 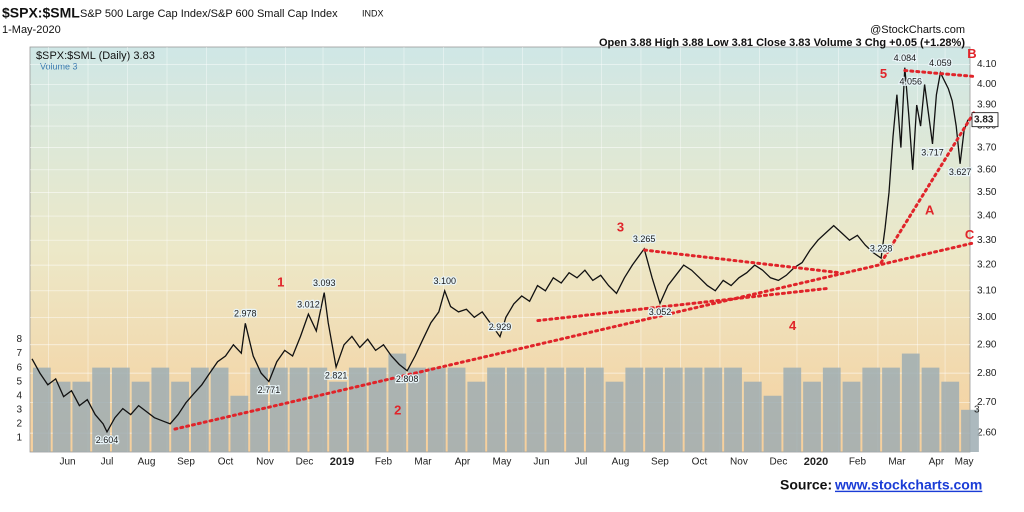 What do you see at coordinates (245, 314) in the screenshot?
I see `point-label: 2.978` at bounding box center [245, 314].